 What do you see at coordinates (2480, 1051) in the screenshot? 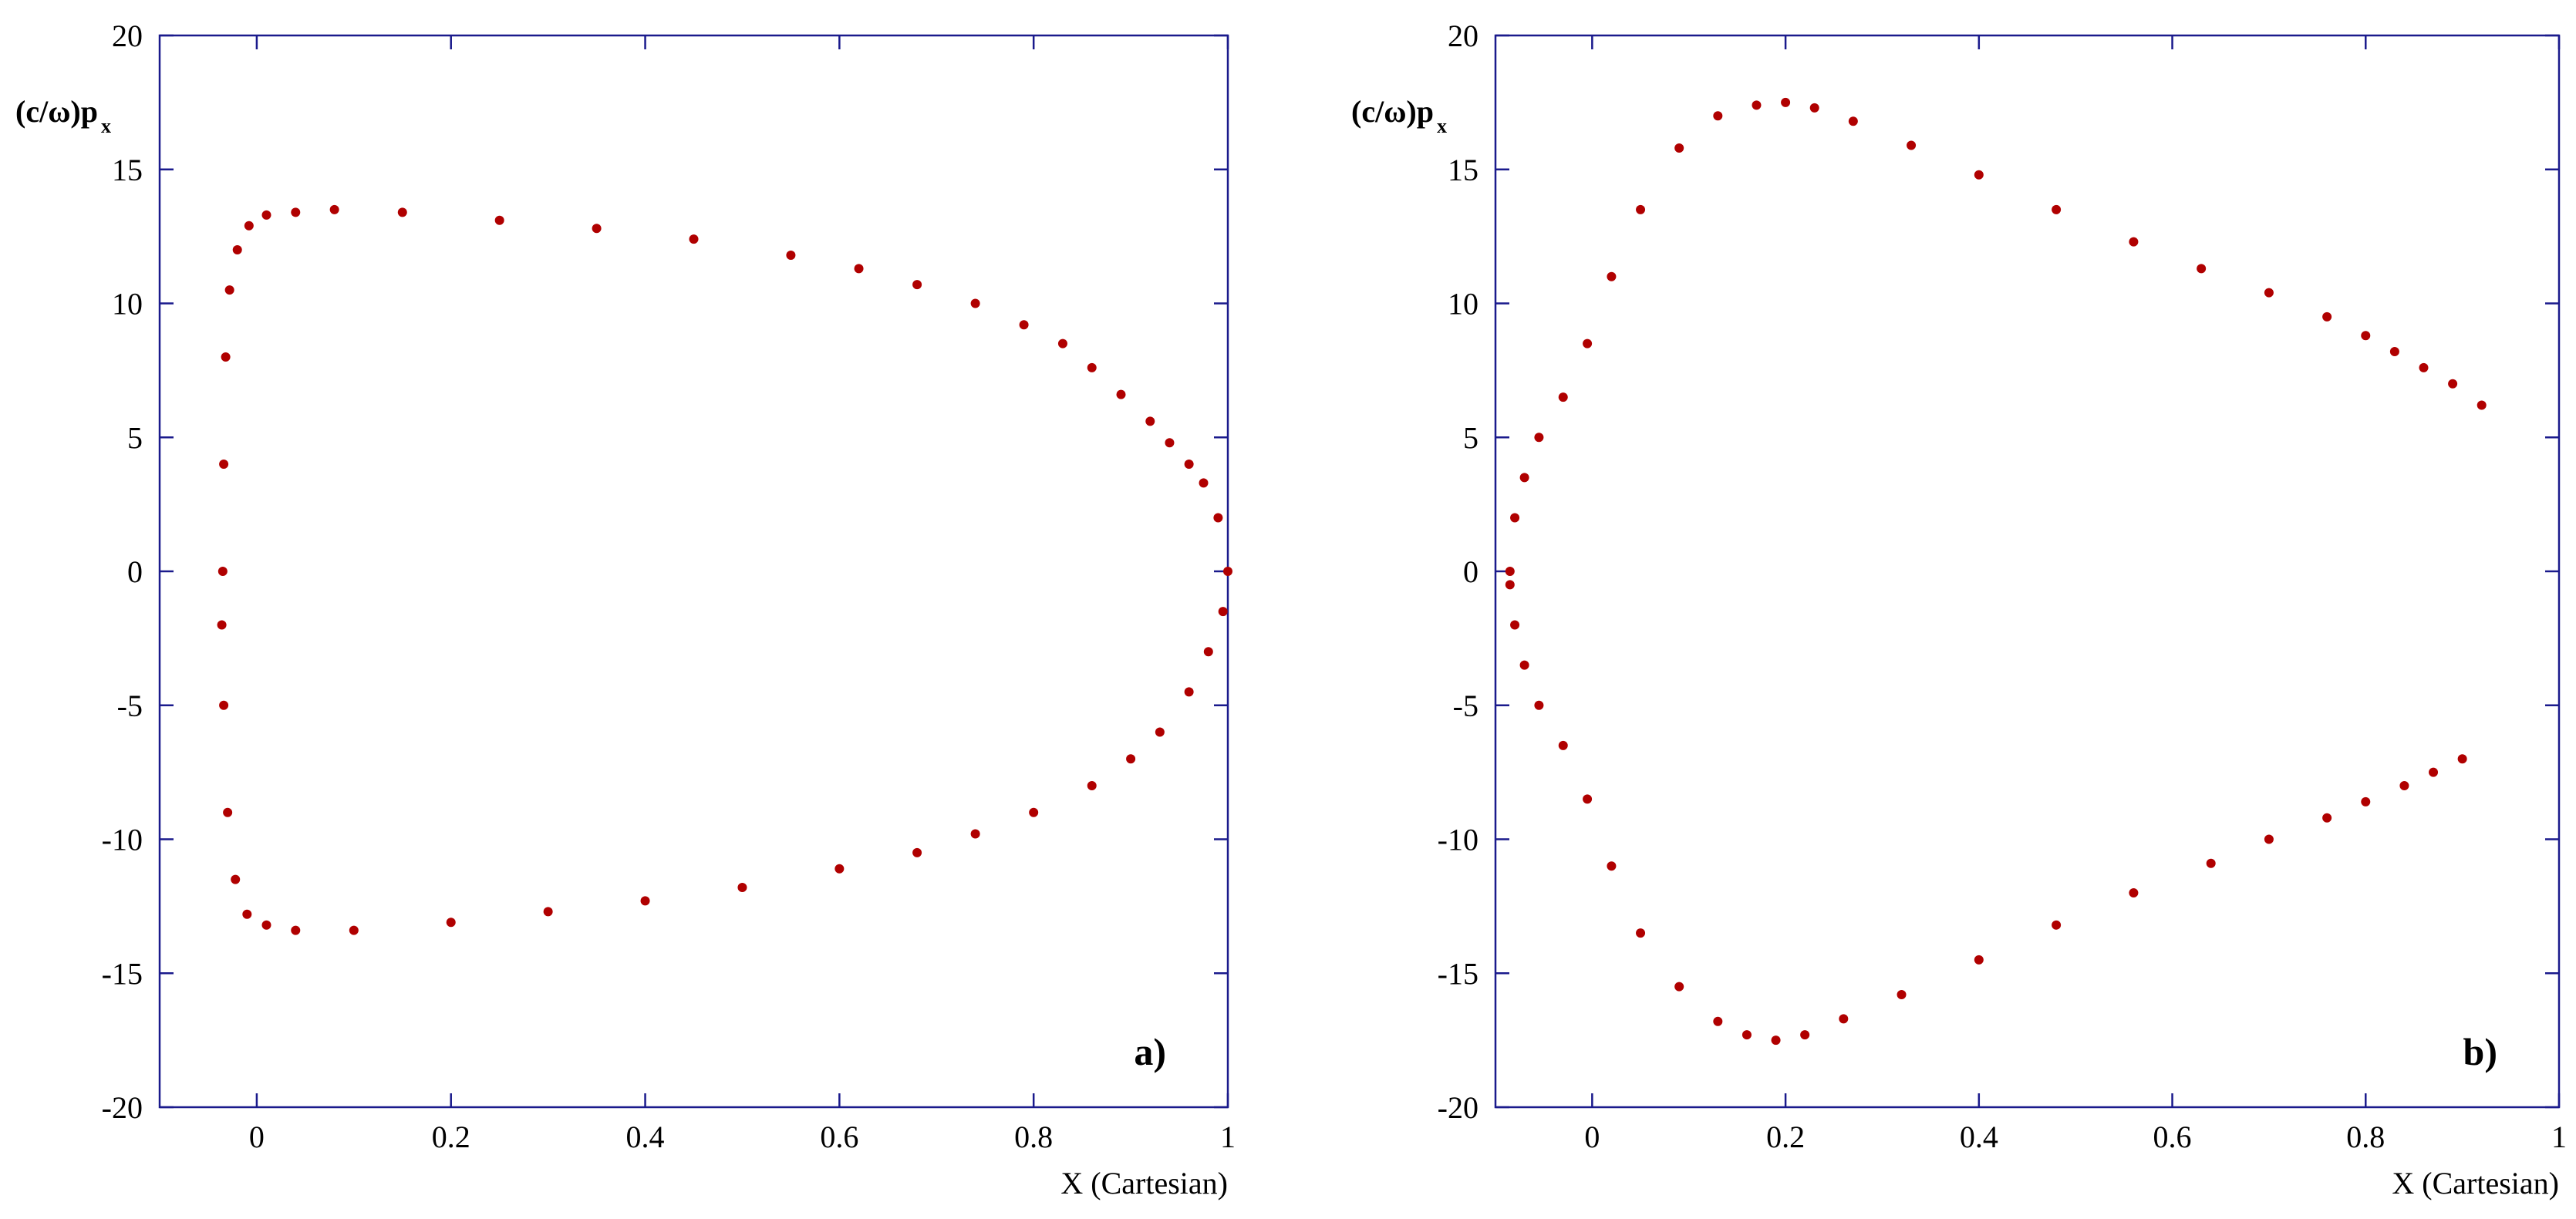
I see `panel-label: b)` at bounding box center [2480, 1051].